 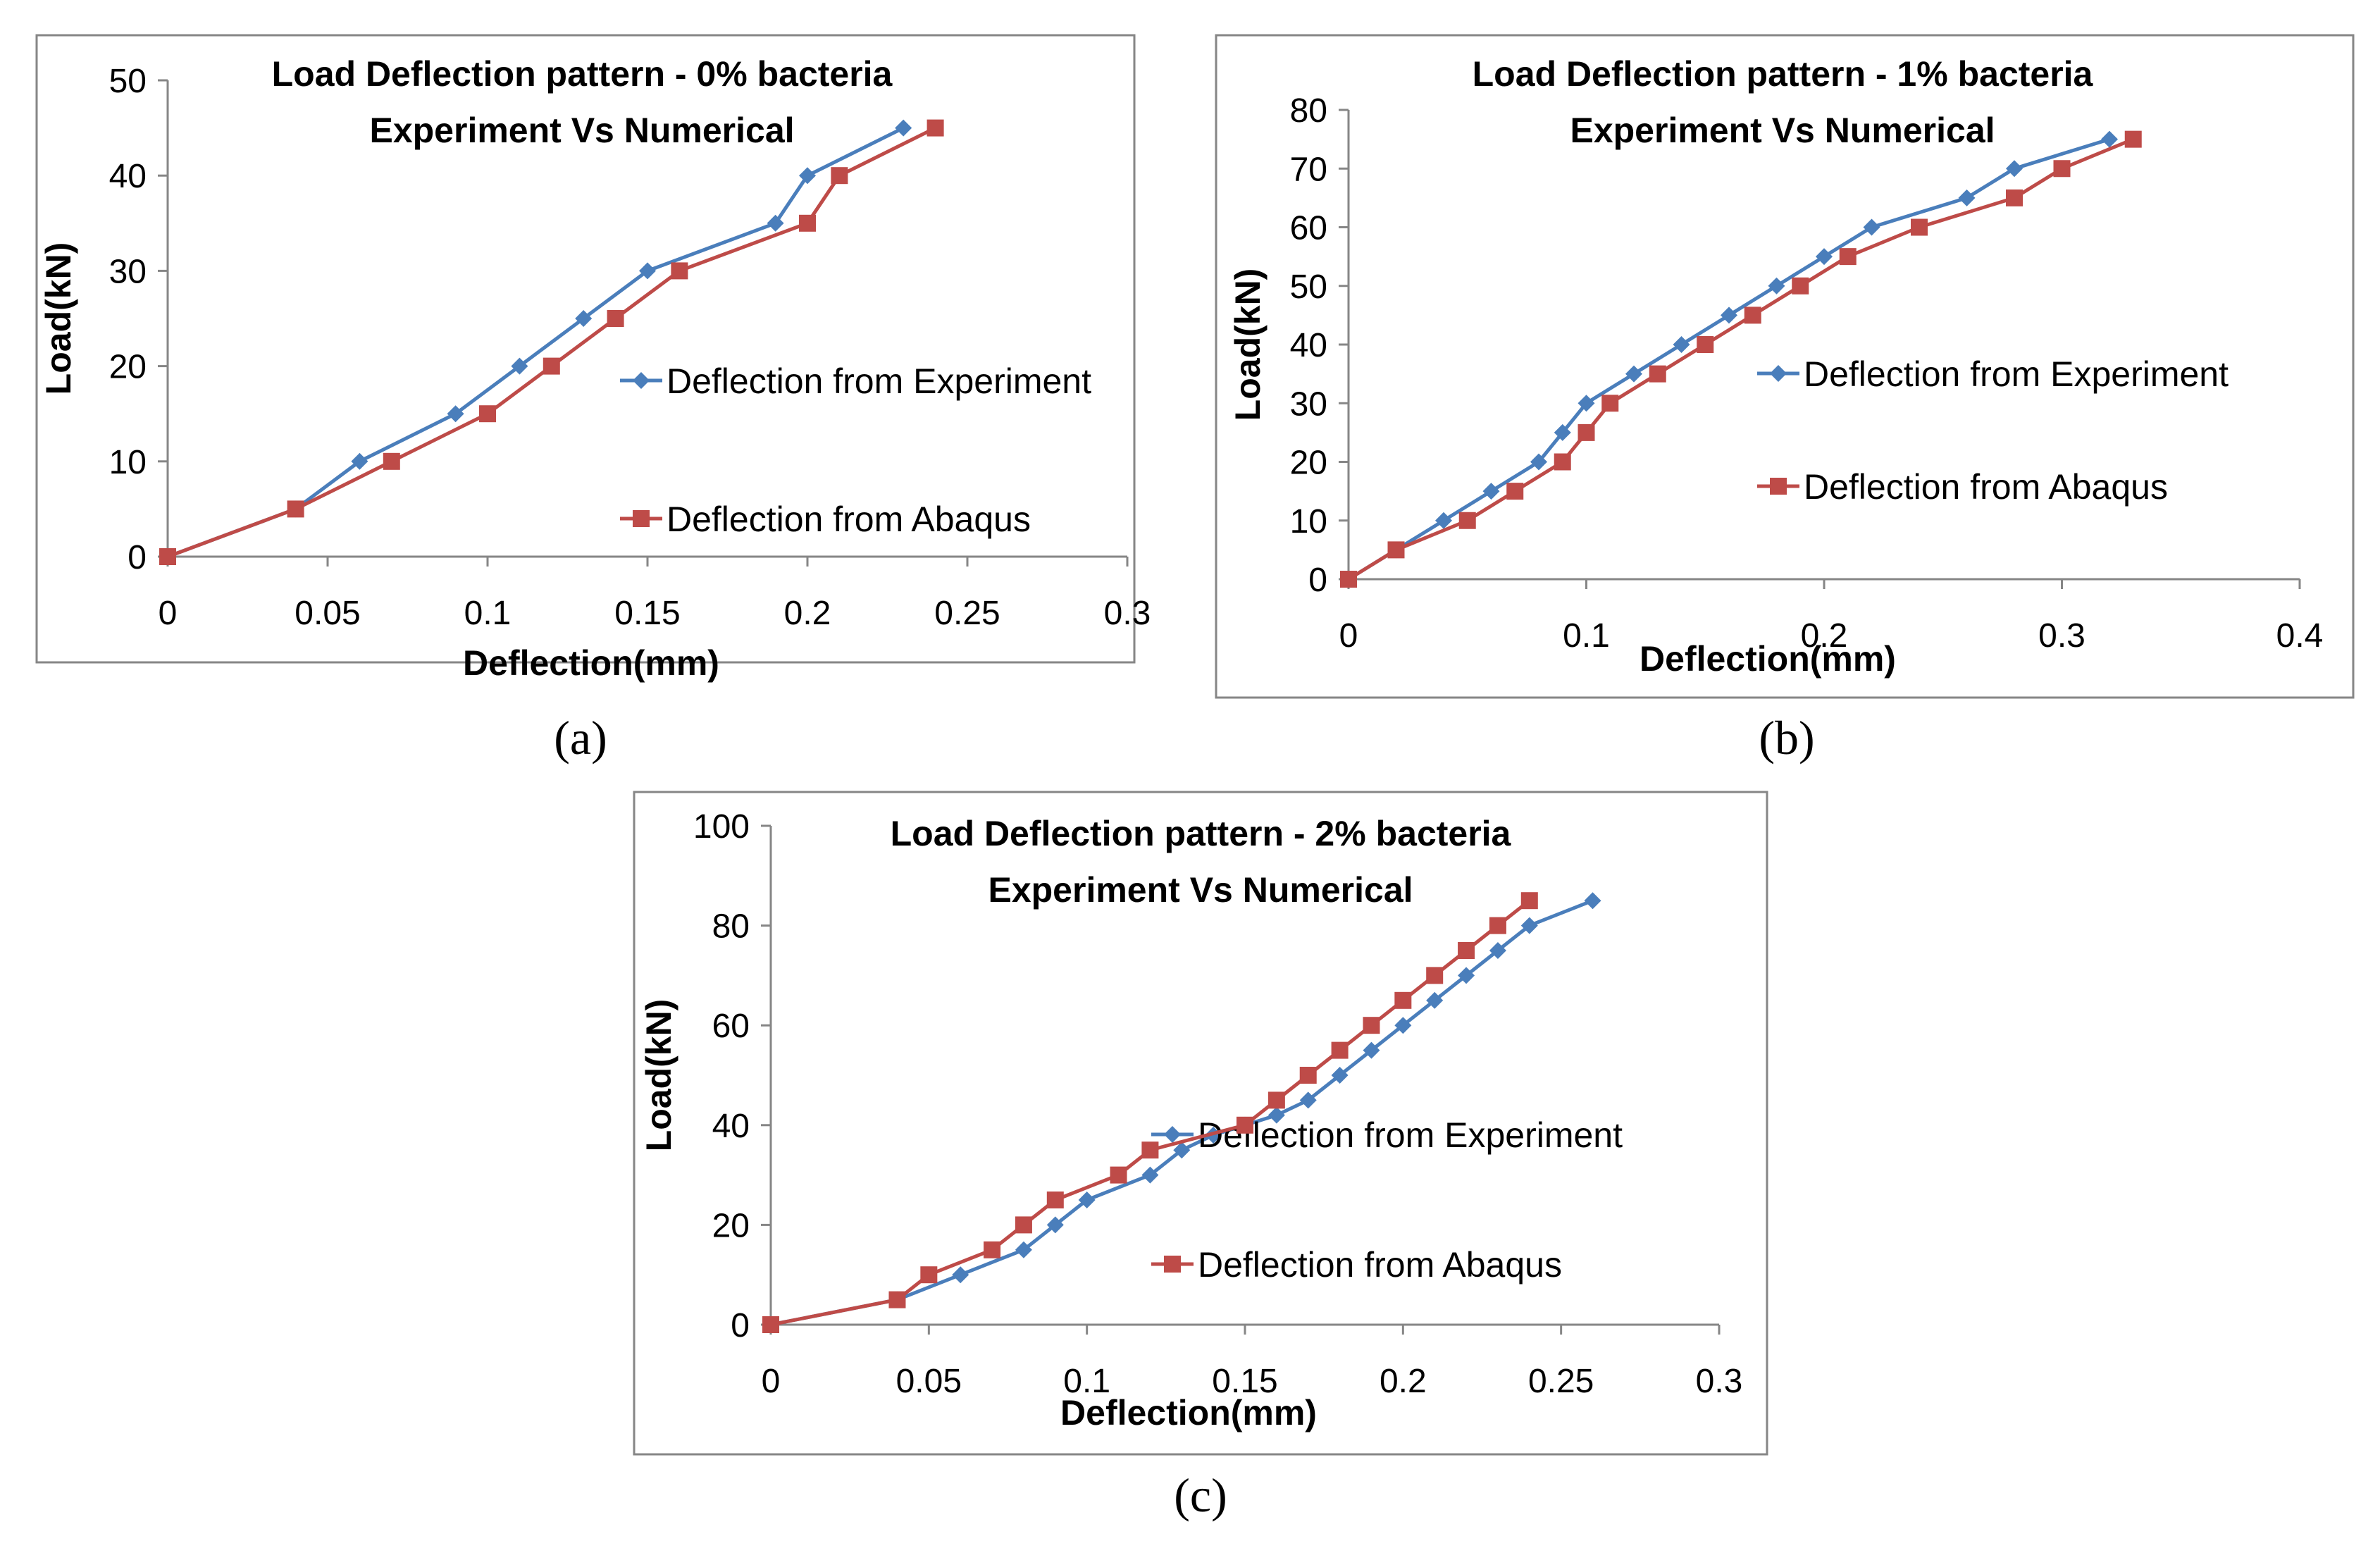 What do you see at coordinates (721, 827) in the screenshot?
I see `y-tick-label: 100` at bounding box center [721, 827].